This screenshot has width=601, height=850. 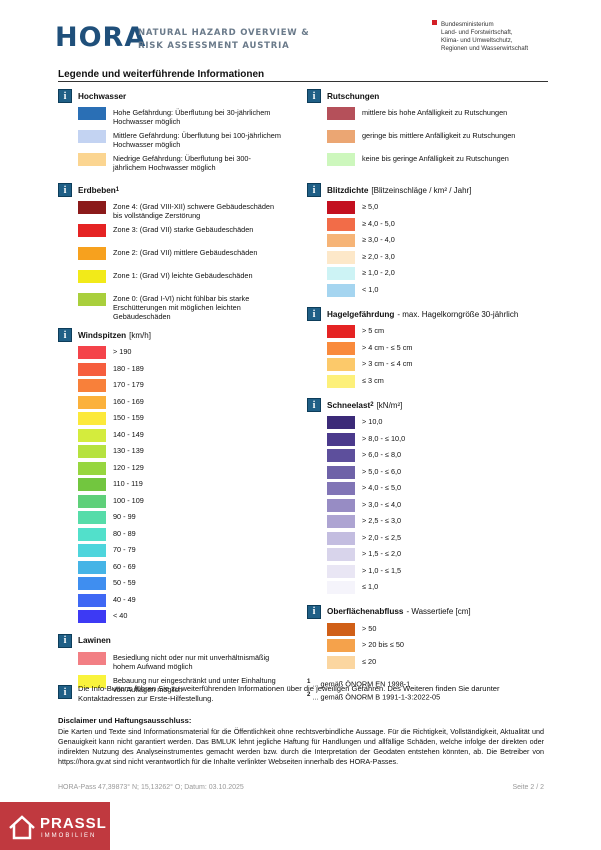 I want to click on legend-item: 70 - 79, so click(x=187, y=552).